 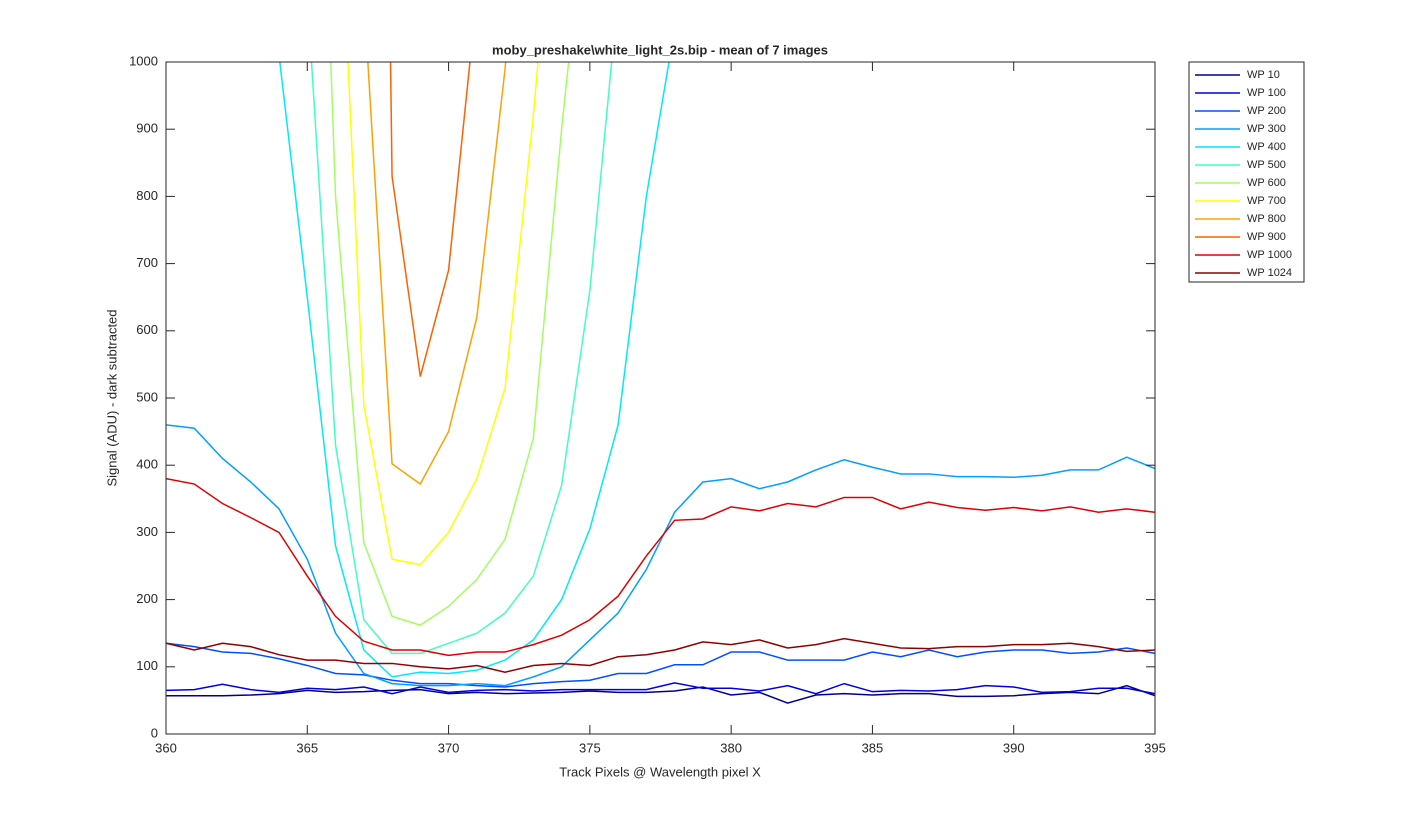 What do you see at coordinates (1266, 165) in the screenshot?
I see `legend-label: WP 500` at bounding box center [1266, 165].